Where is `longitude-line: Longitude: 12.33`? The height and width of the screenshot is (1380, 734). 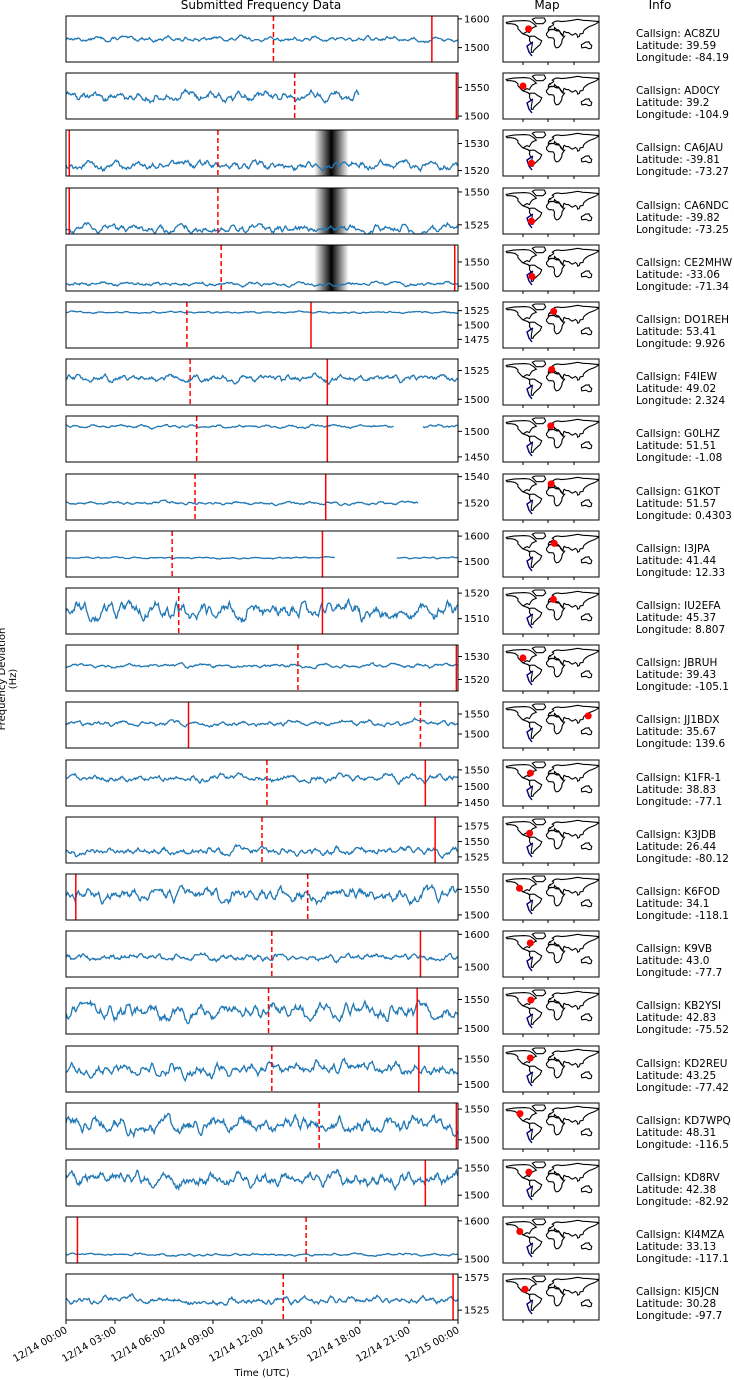 longitude-line: Longitude: 12.33 is located at coordinates (681, 573).